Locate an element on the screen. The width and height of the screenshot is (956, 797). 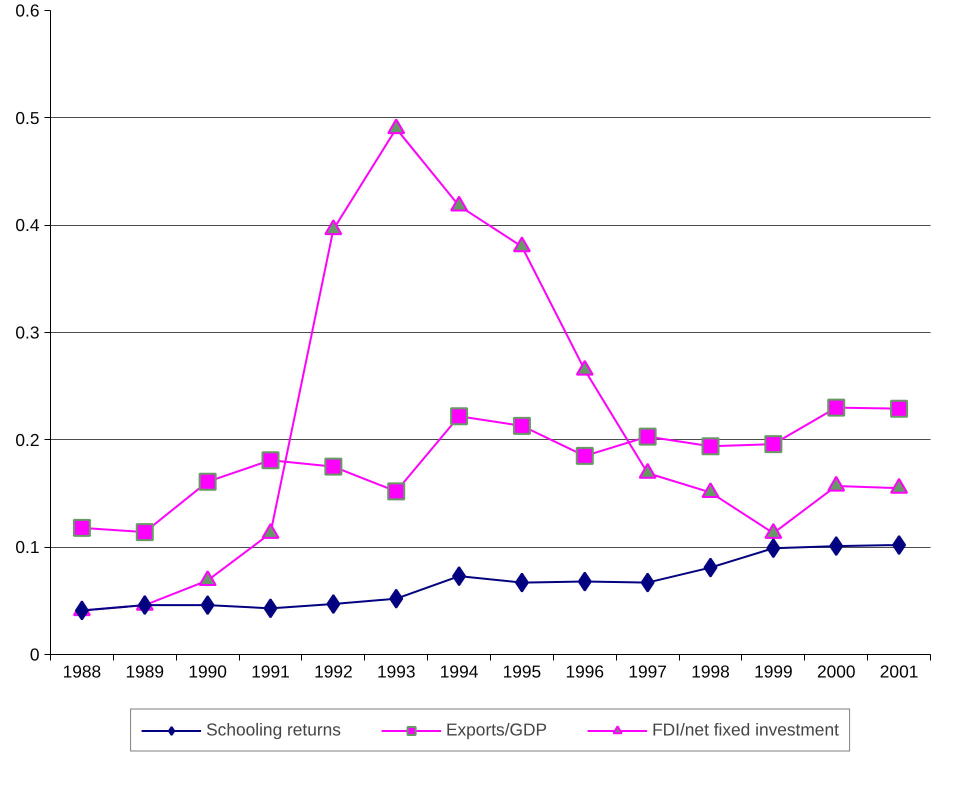
legend-label: Exports/GDP is located at coordinates (497, 730).